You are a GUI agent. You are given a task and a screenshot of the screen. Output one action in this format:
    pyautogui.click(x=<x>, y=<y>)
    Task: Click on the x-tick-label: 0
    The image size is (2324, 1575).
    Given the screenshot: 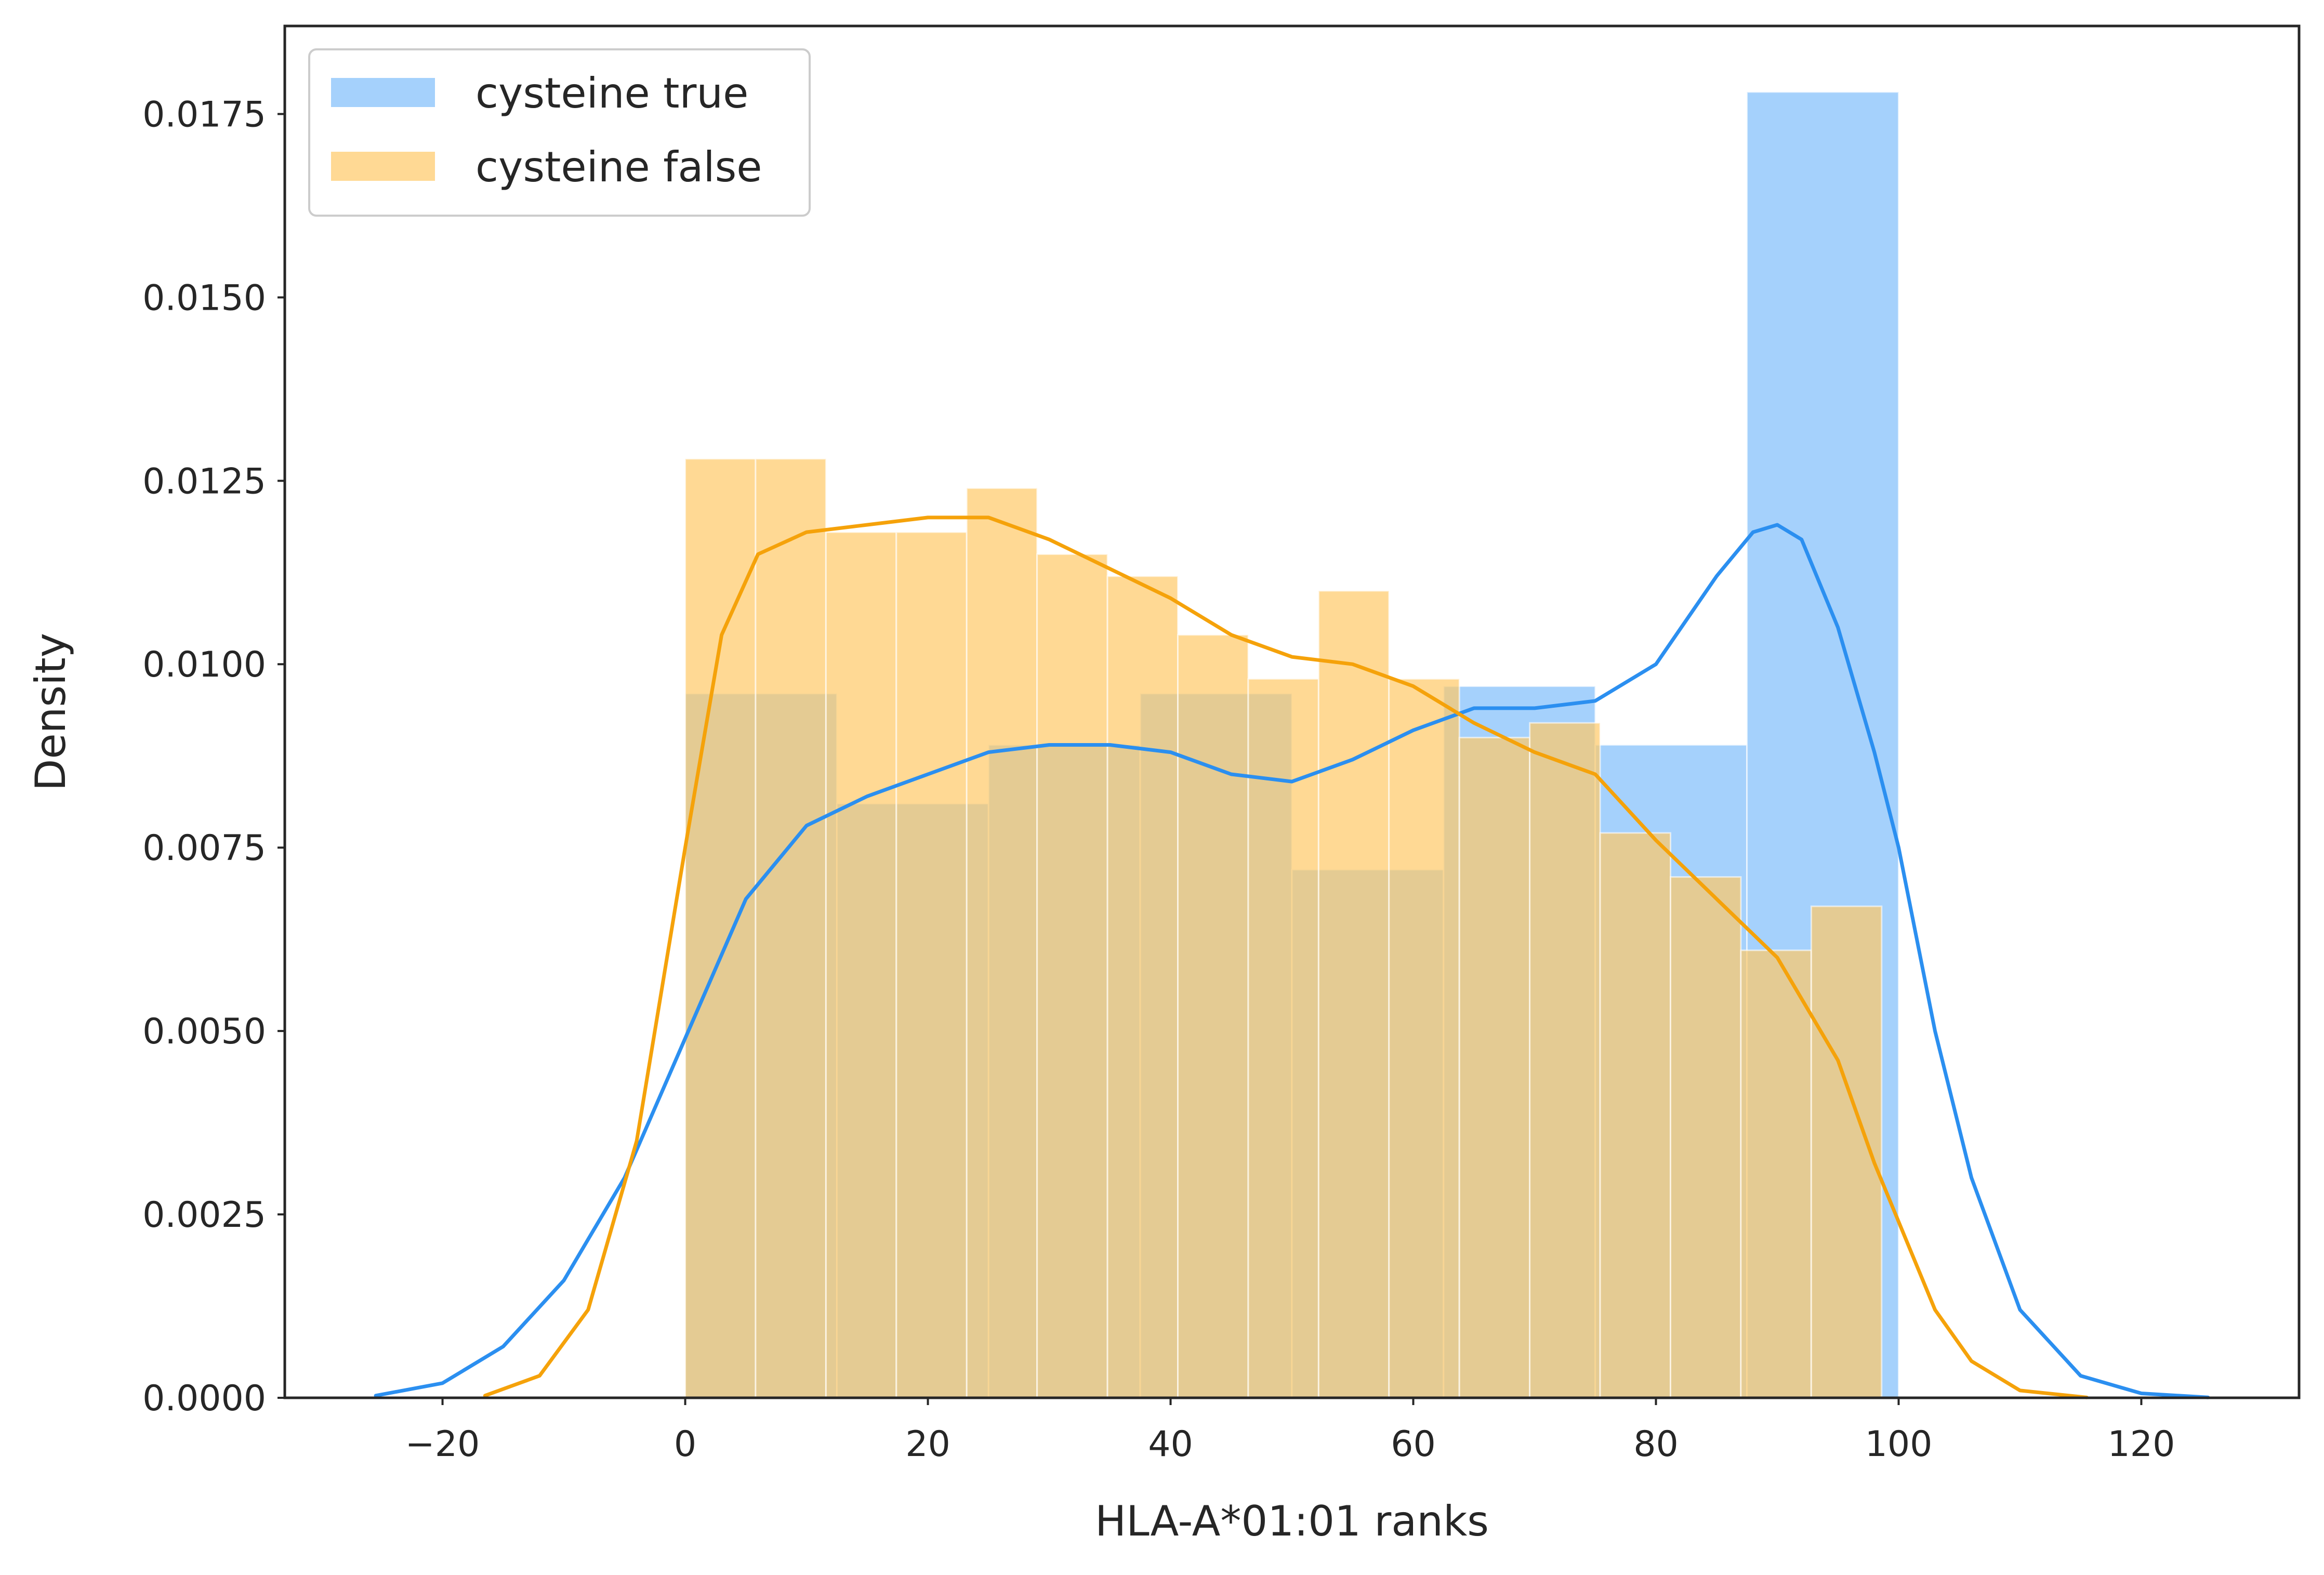 What is the action you would take?
    pyautogui.click(x=685, y=1444)
    